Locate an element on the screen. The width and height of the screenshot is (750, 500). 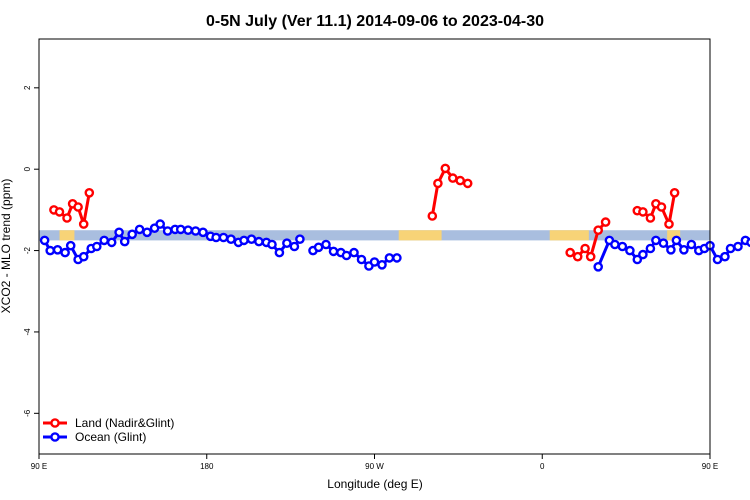
reference-band is located at coordinates (374, 235).